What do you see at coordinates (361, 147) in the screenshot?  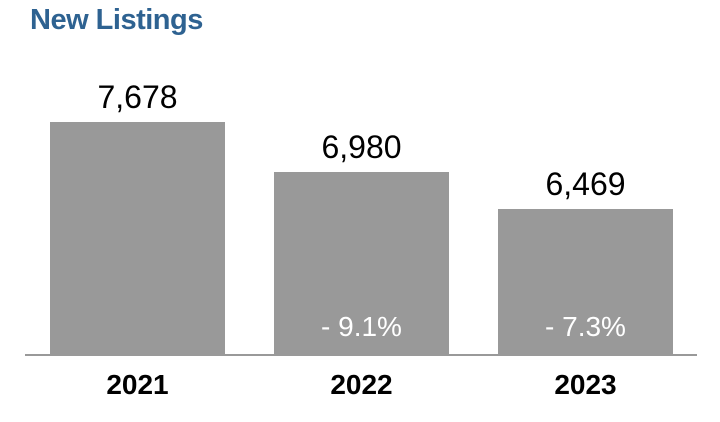 I see `value-label-2022: 6,980` at bounding box center [361, 147].